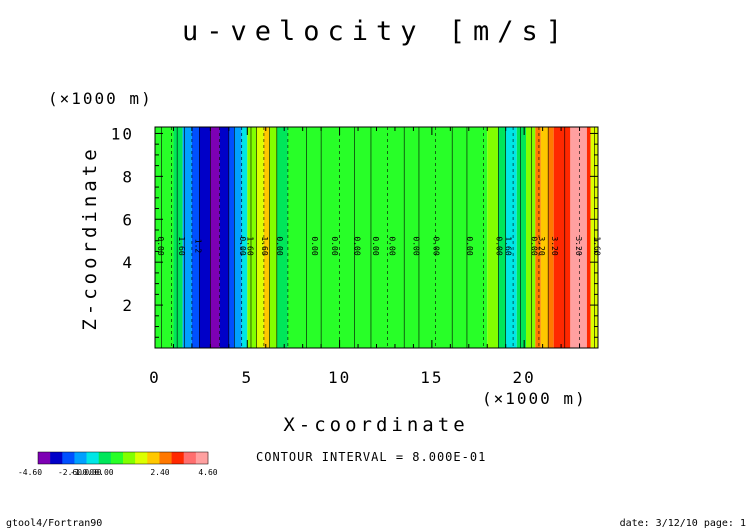 Image resolution: width=752 pixels, height=532 pixels. Describe the element at coordinates (375, 245) in the screenshot. I see `contour-label-10: 0.00` at that location.